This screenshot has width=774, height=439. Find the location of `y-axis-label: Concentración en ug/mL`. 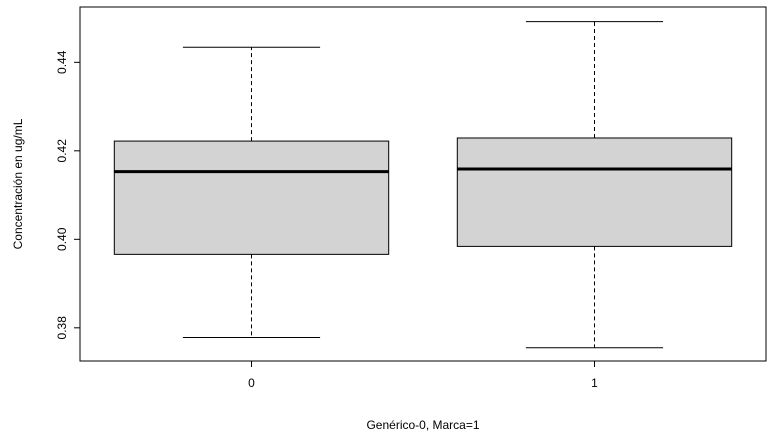

y-axis-label: Concentración en ug/mL is located at coordinates (18, 183).